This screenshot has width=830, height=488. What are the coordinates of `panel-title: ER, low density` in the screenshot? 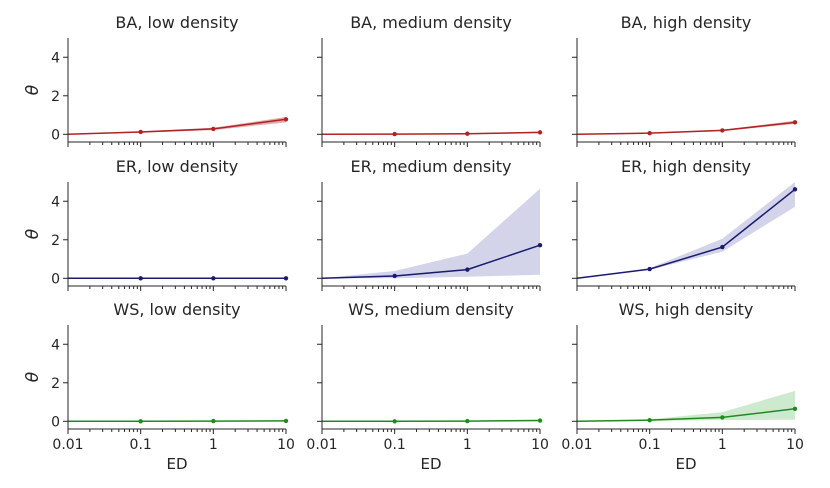 It's located at (177, 166).